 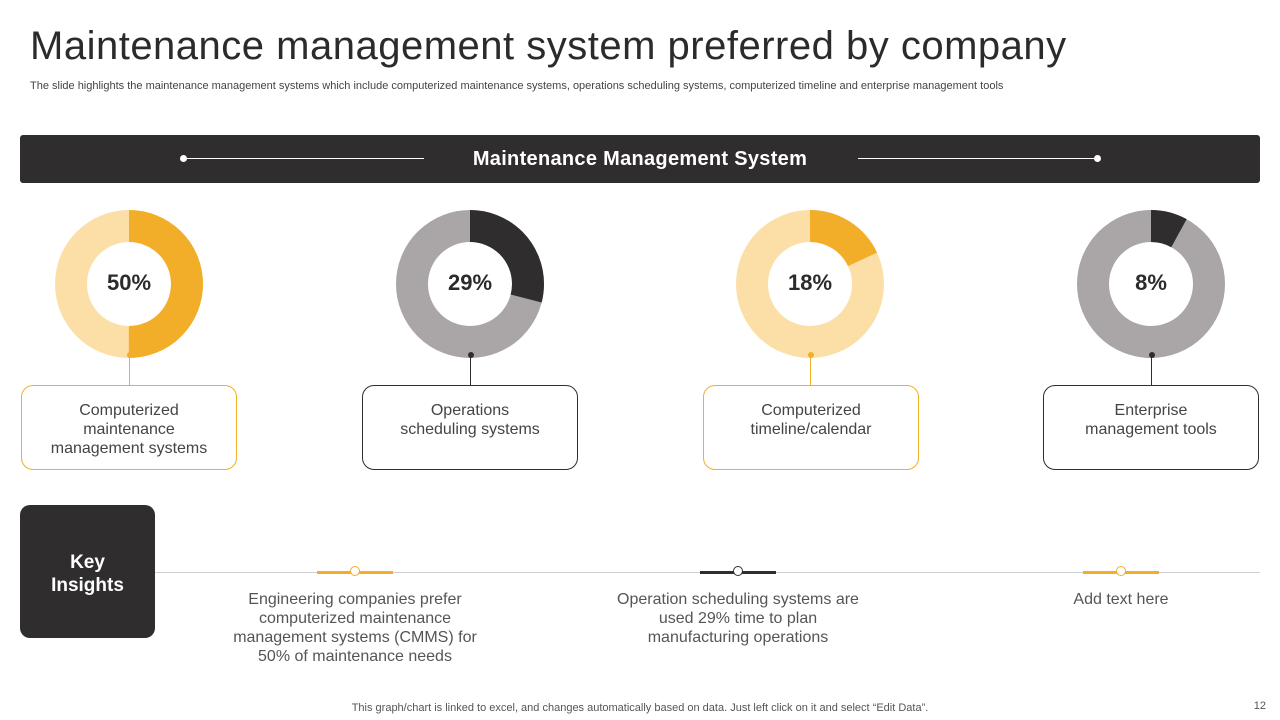 I want to click on donut-4-connector, so click(x=1151, y=371).